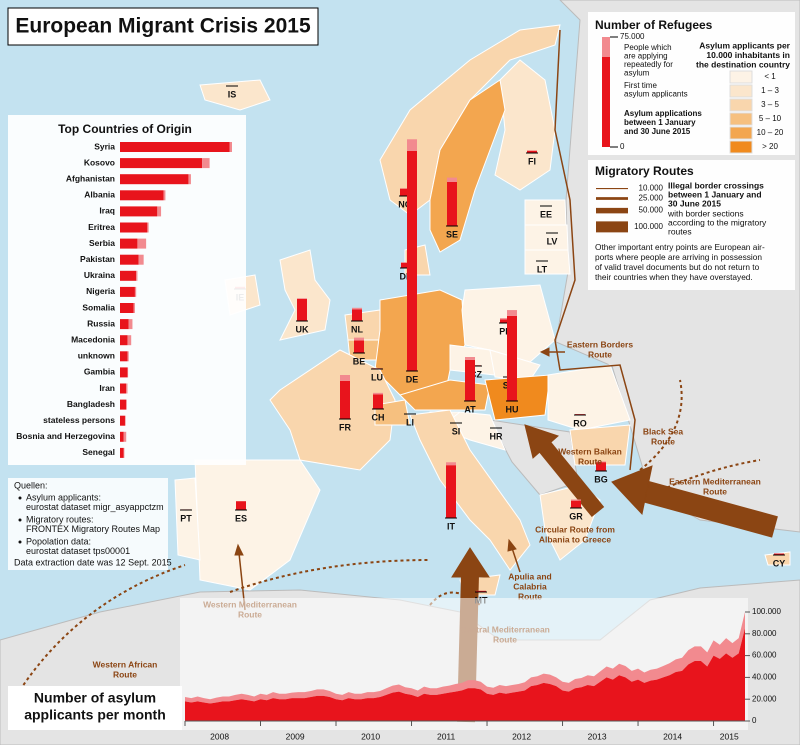 The width and height of the screenshot is (800, 745). I want to click on x-tick-label: 2011, so click(446, 736).